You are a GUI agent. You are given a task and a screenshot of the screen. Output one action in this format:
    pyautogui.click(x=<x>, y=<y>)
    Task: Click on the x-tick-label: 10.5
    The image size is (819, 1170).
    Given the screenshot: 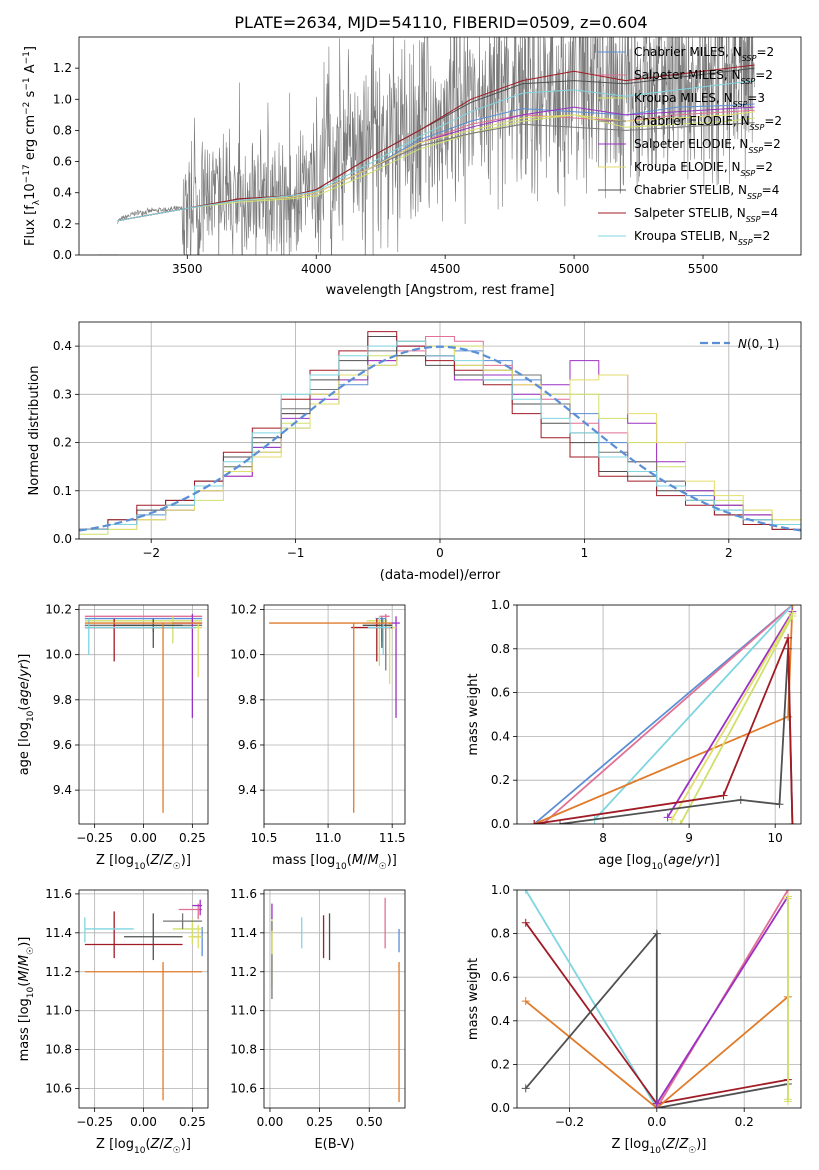 What is the action you would take?
    pyautogui.click(x=264, y=838)
    